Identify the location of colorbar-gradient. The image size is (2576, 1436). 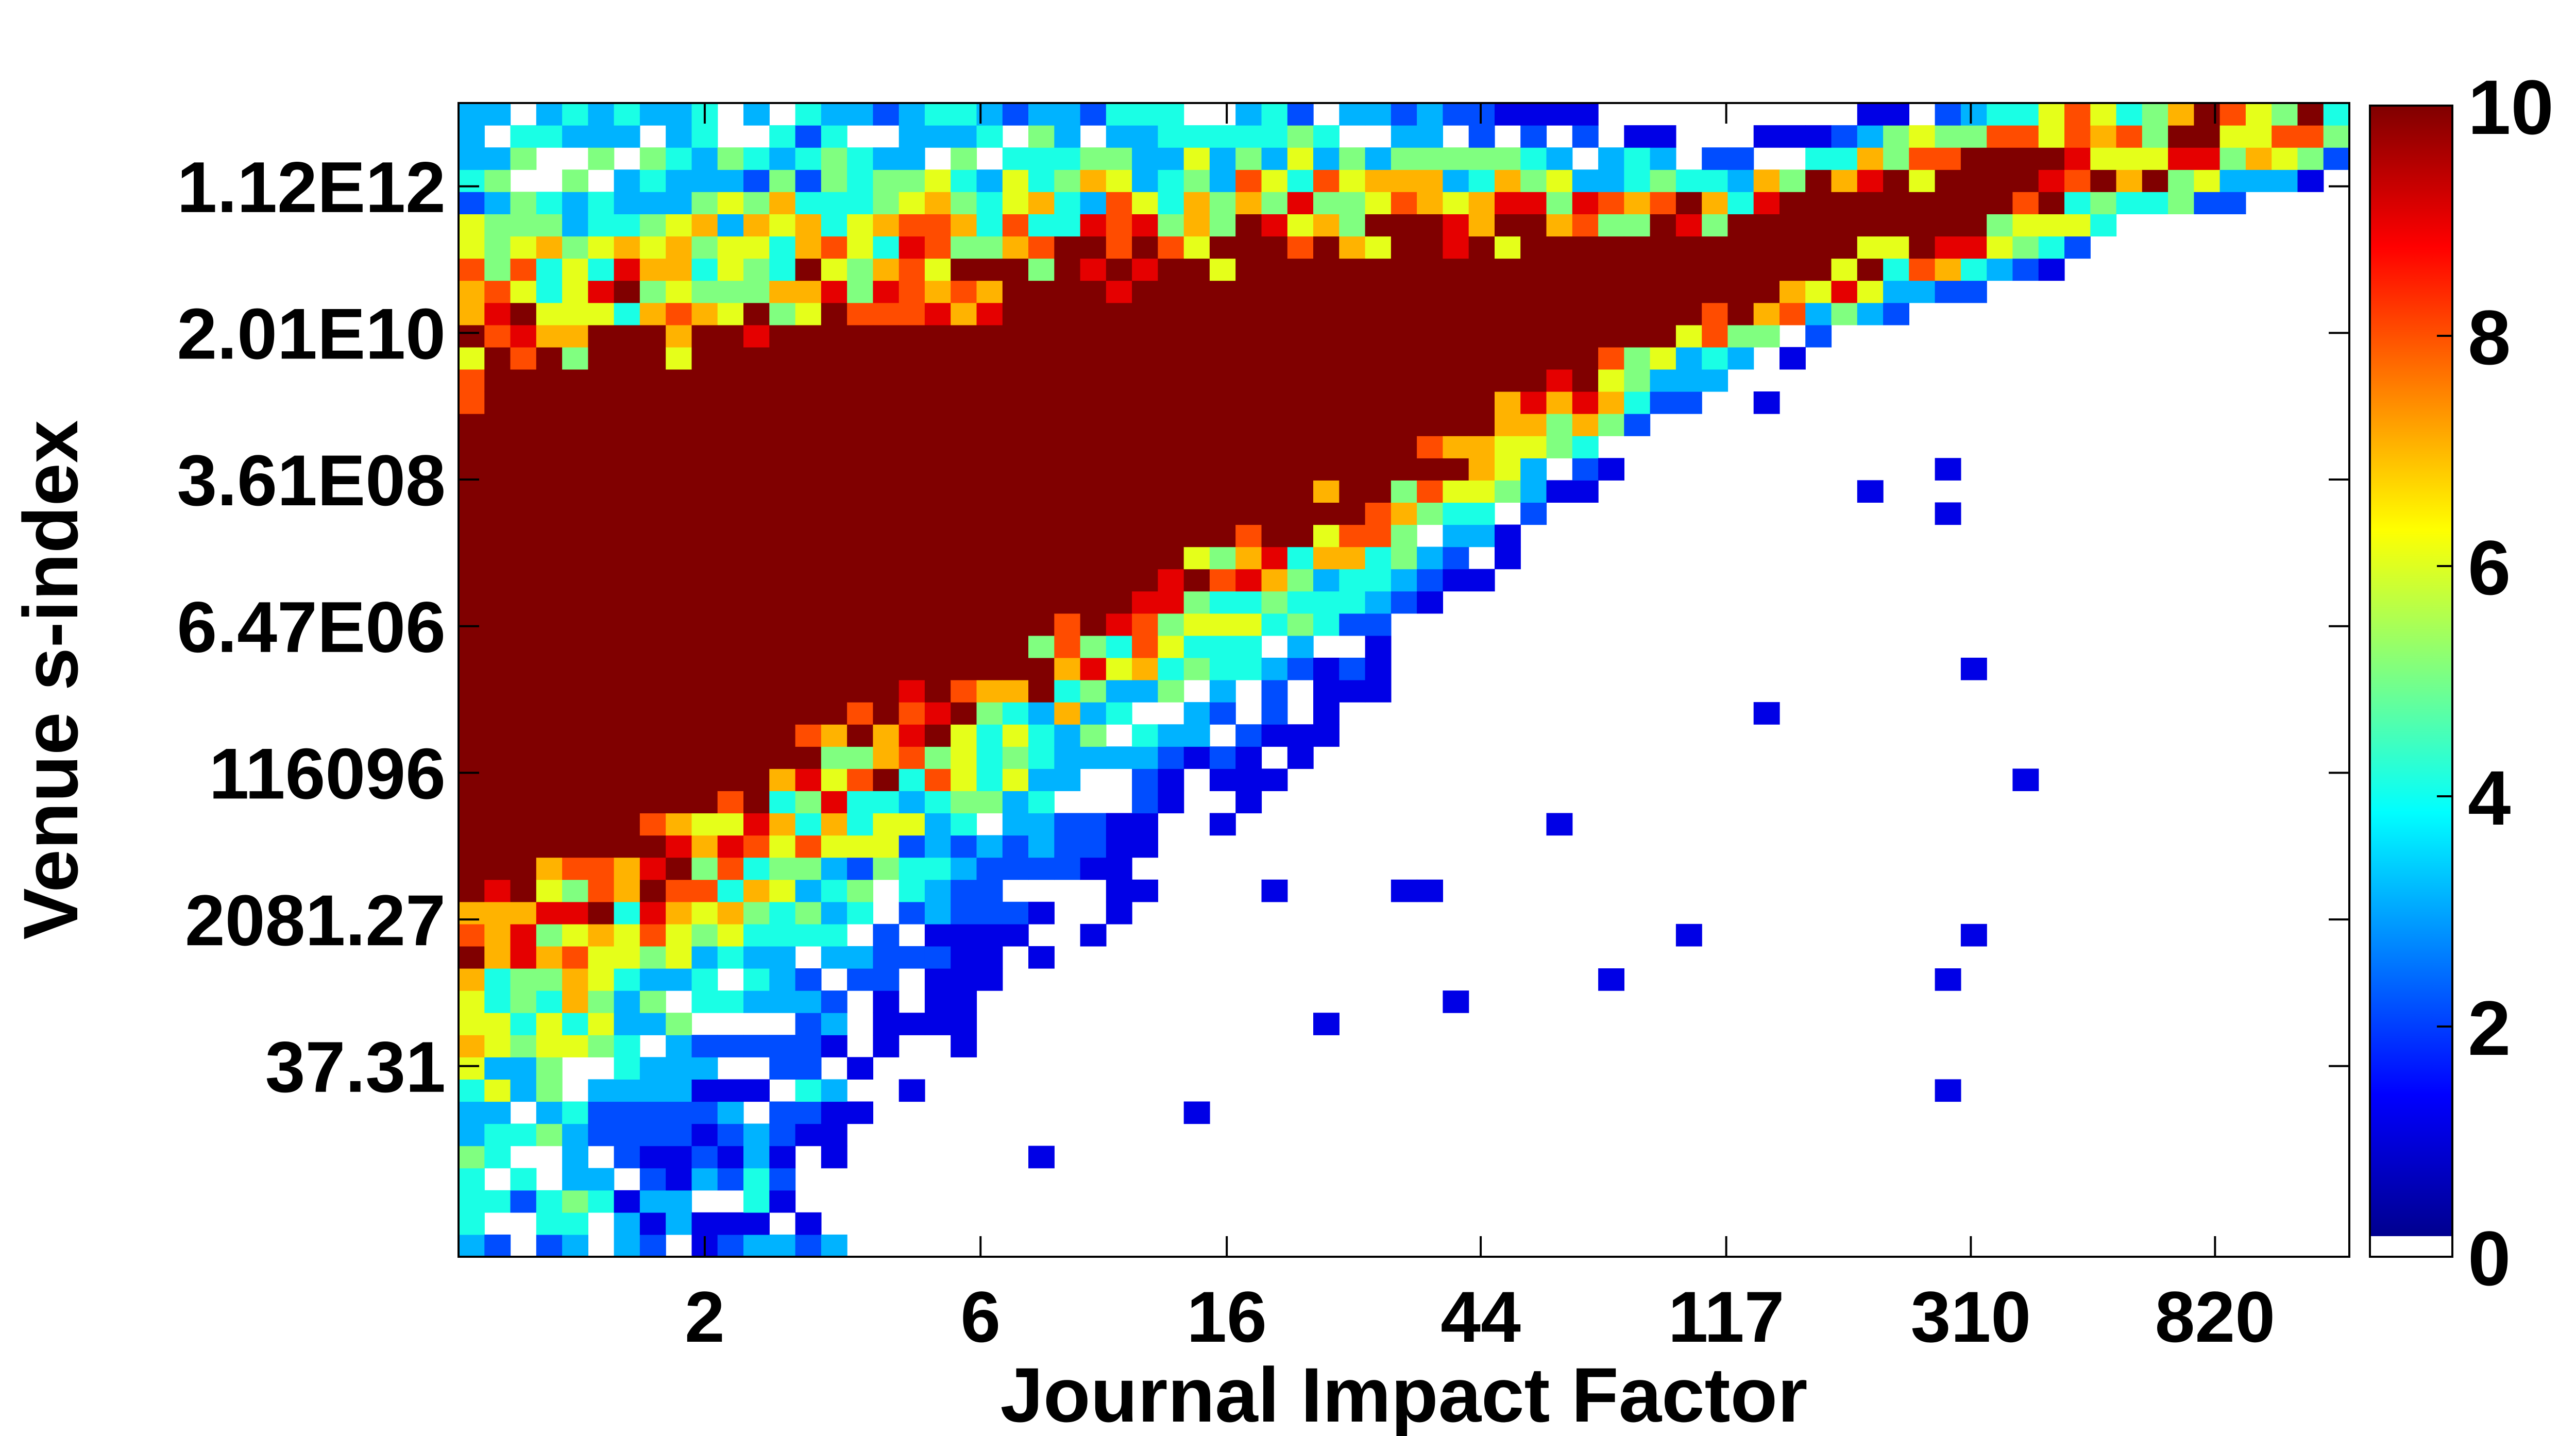
(2411, 671).